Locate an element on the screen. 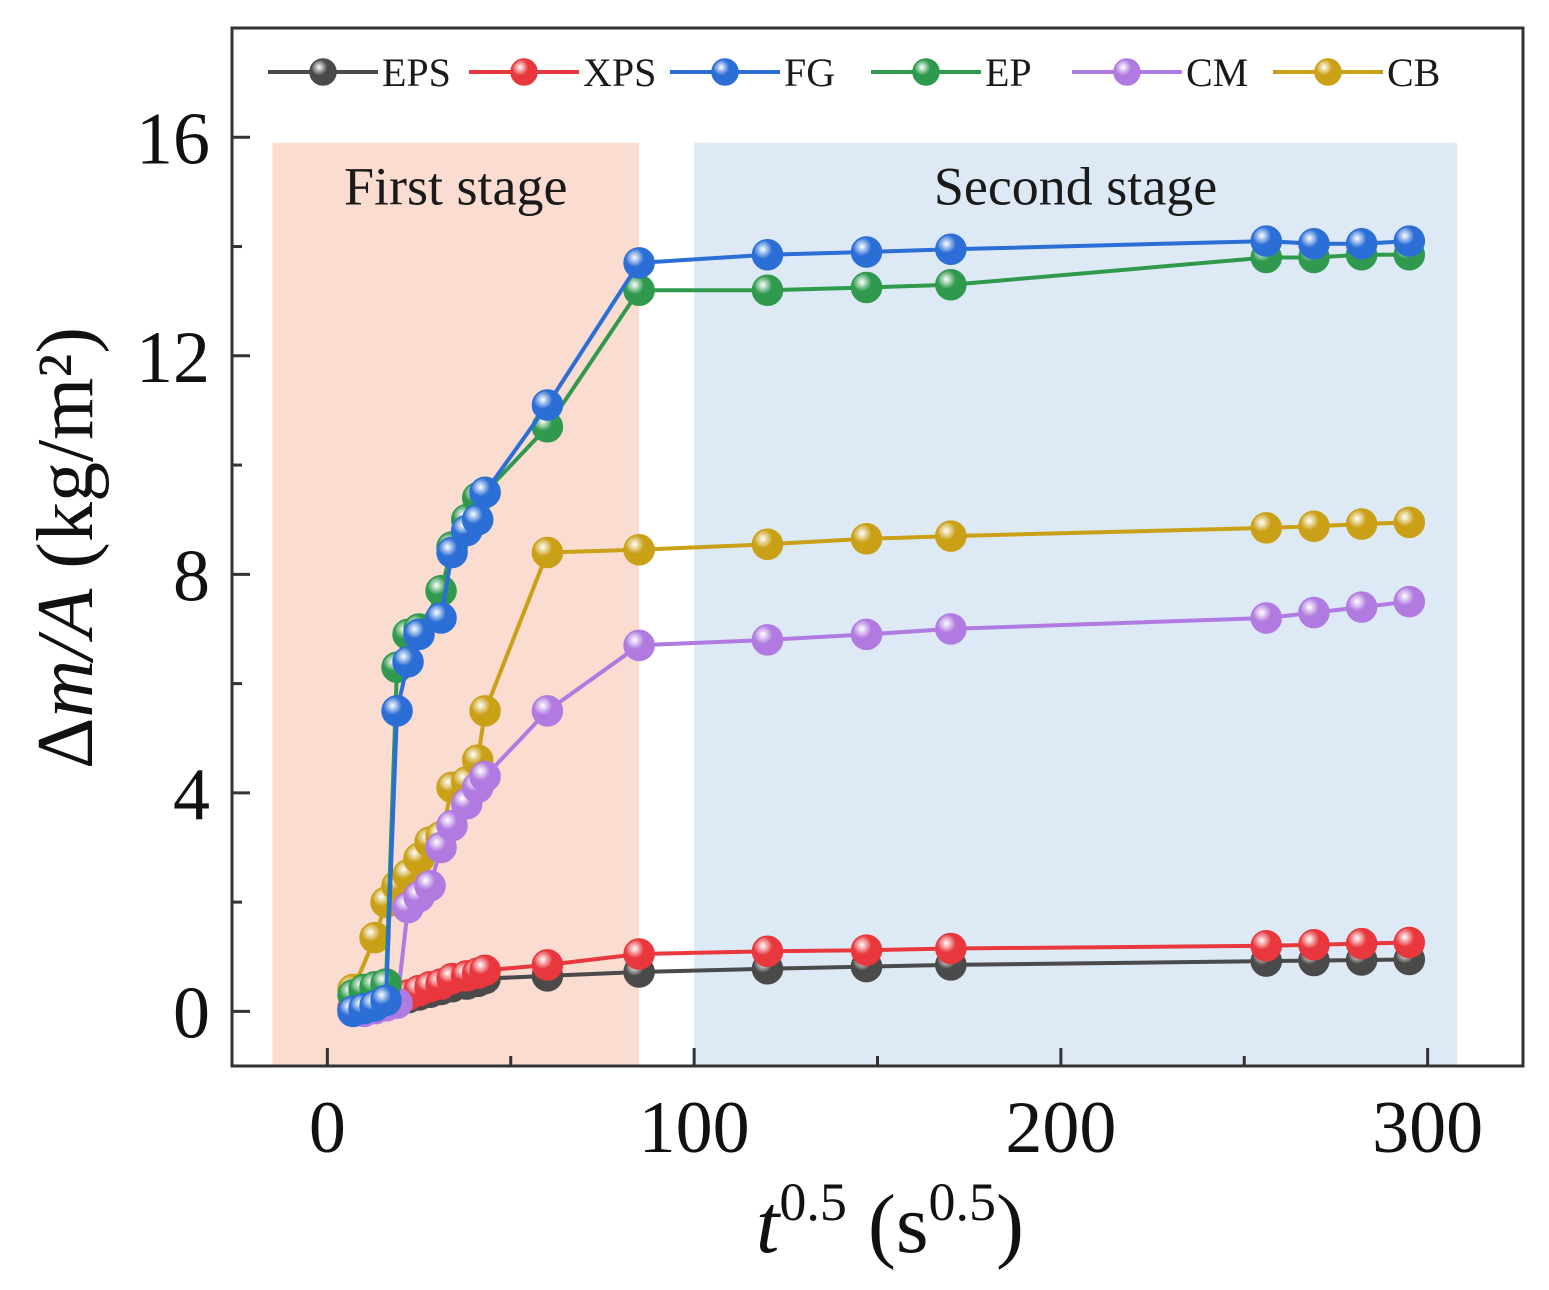  y-tick-label-3: 12 is located at coordinates (173, 358).